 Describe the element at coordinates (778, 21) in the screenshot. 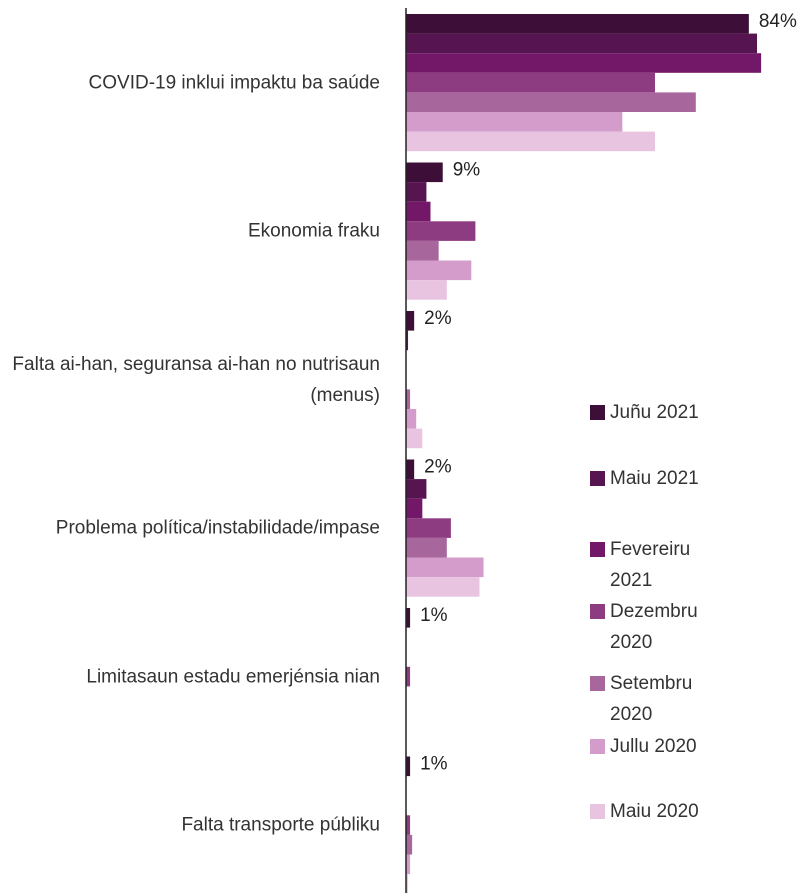

I see `data-label: 84%` at that location.